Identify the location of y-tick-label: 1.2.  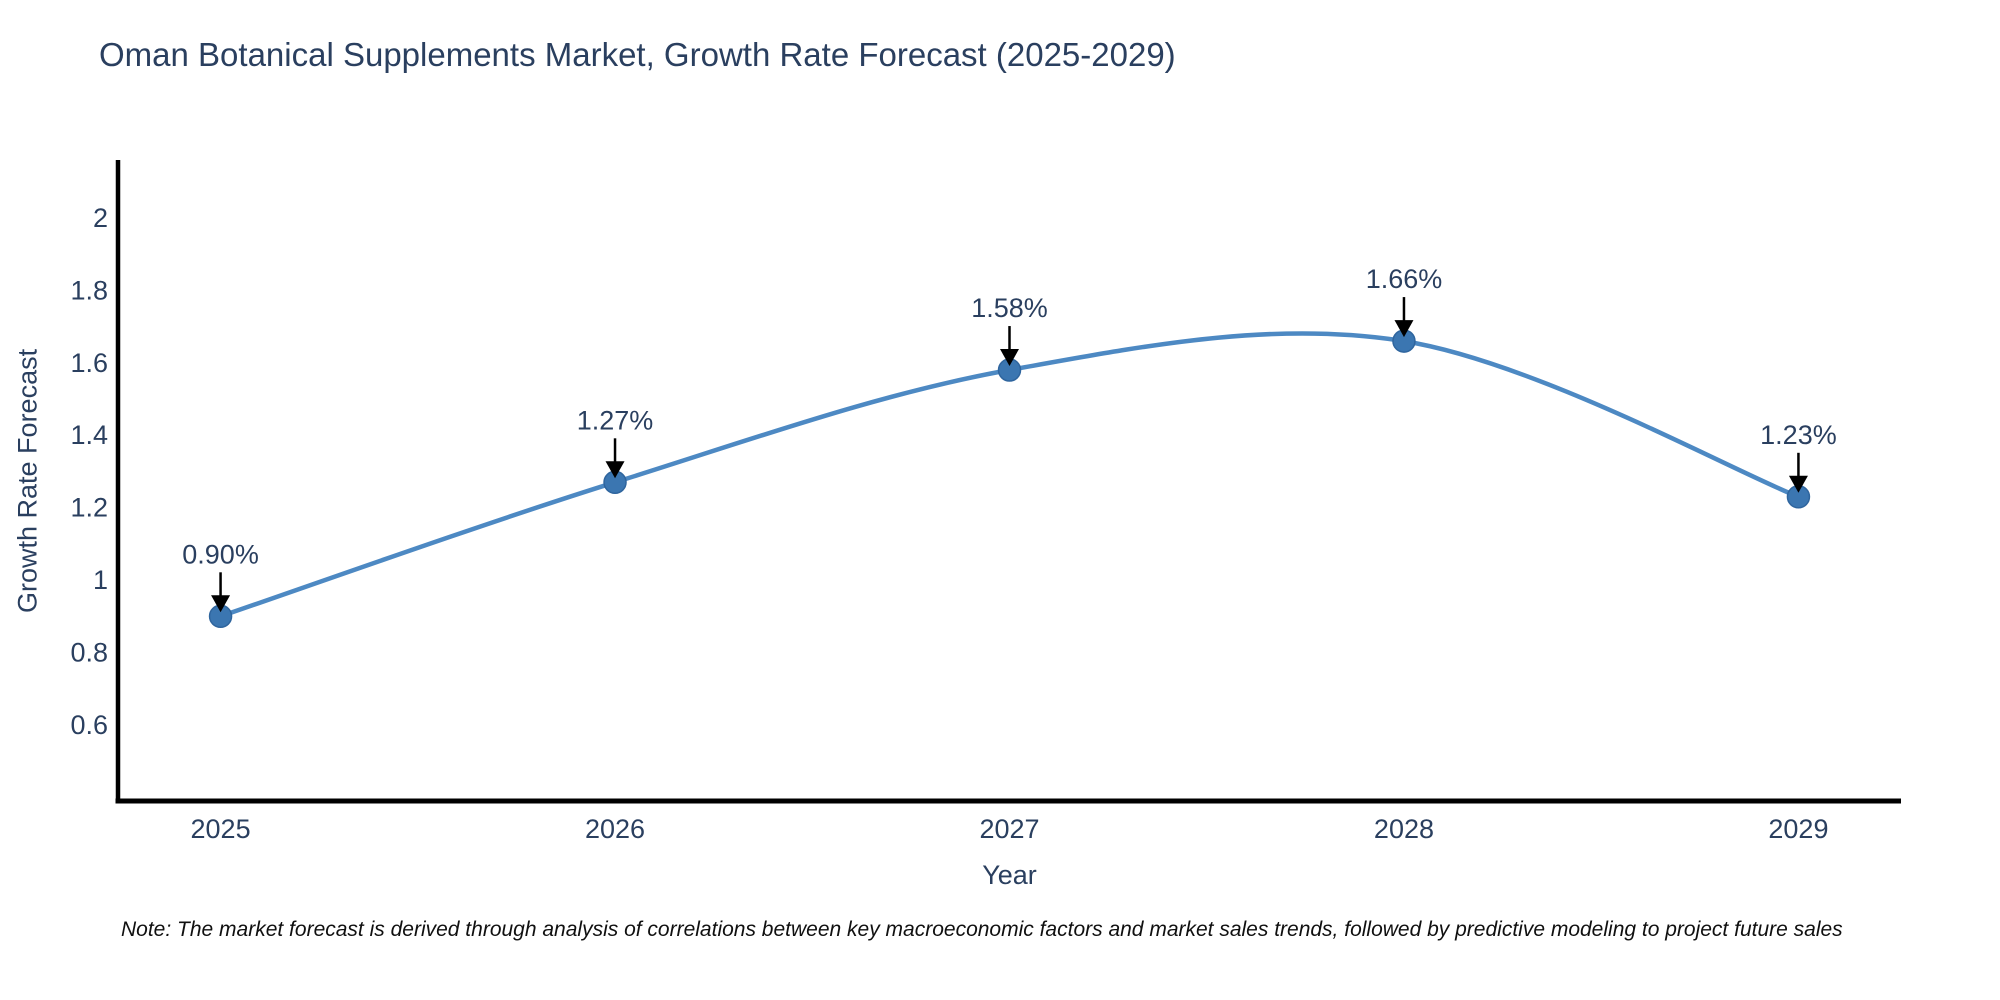
(89, 508).